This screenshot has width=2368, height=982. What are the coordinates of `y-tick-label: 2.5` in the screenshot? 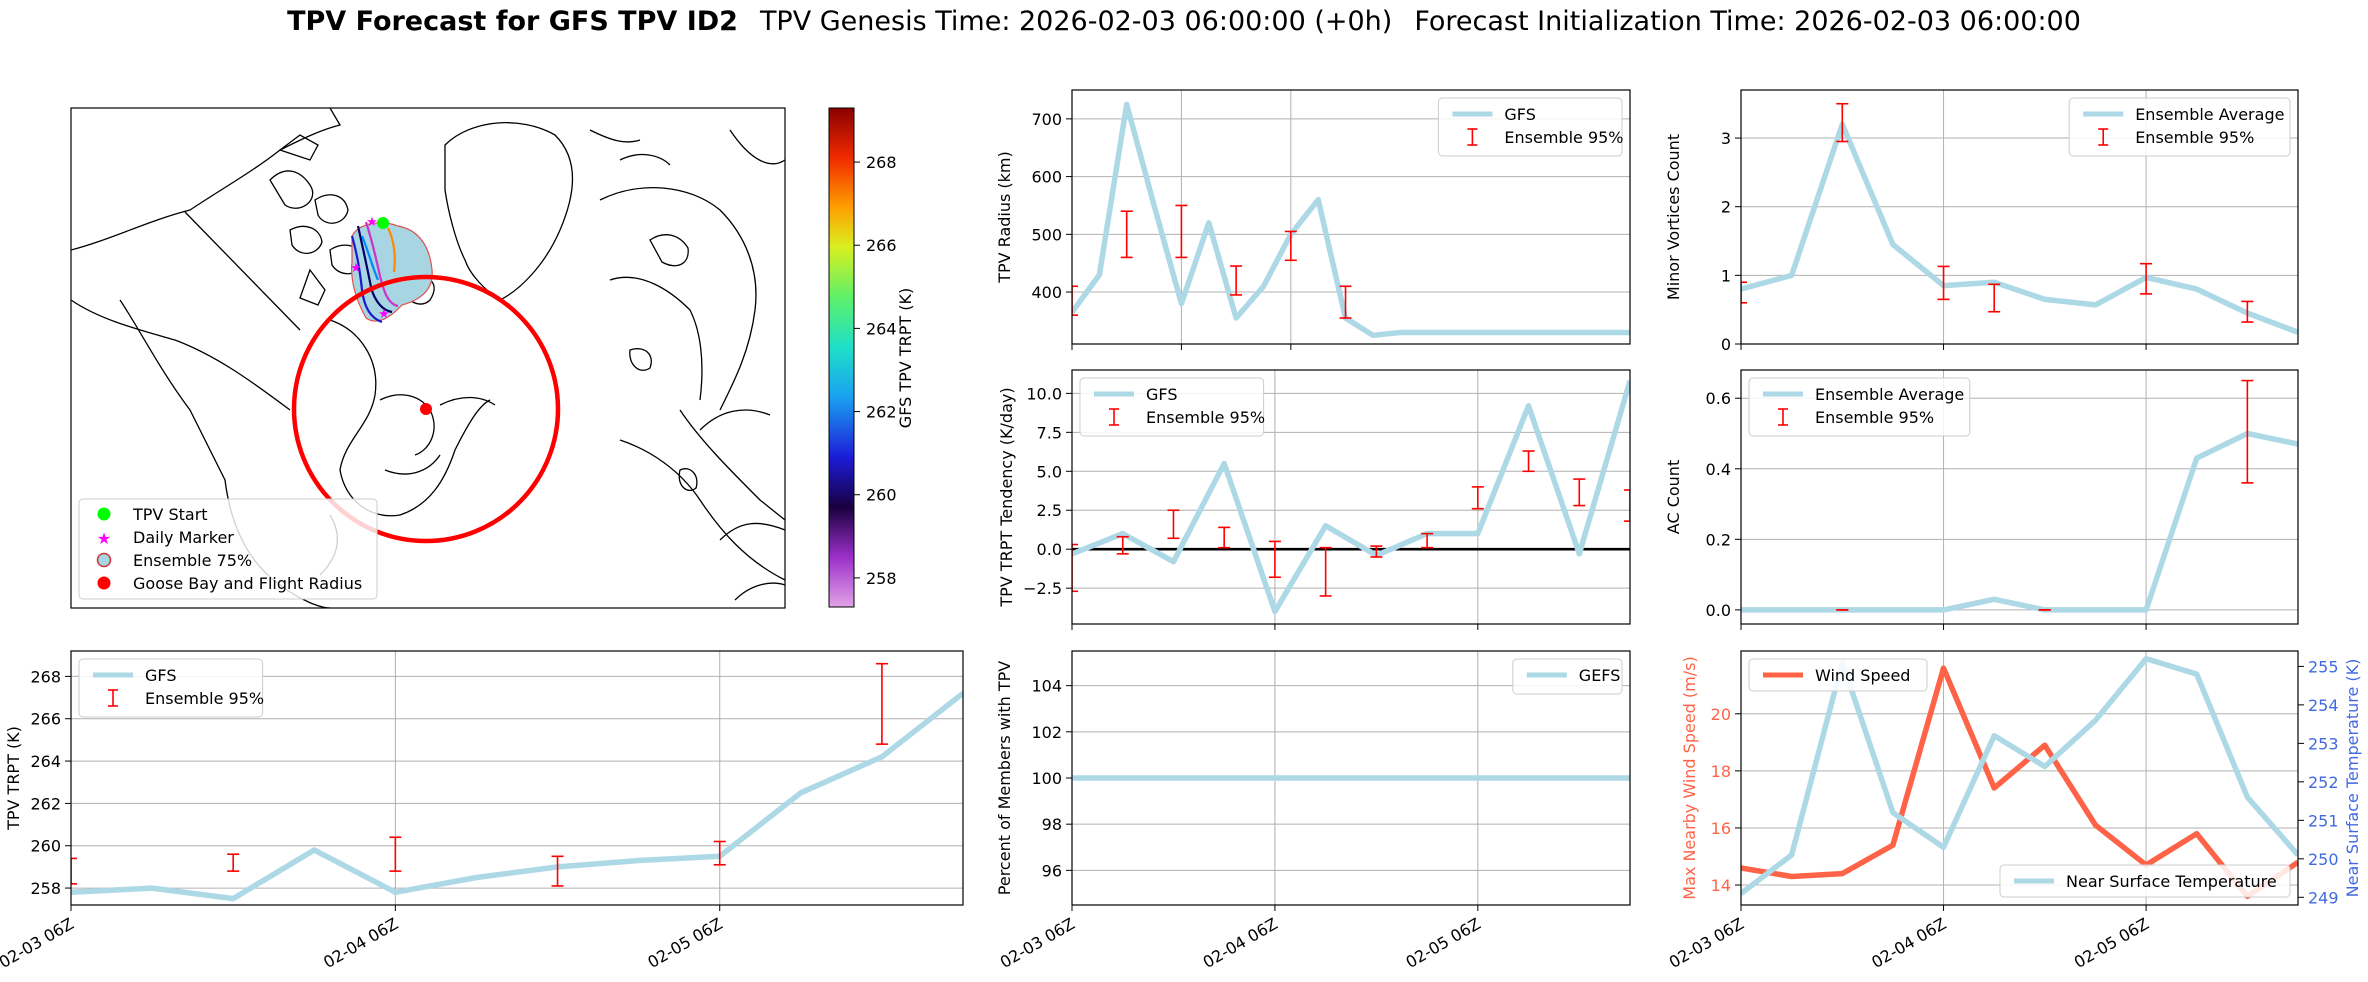 It's located at (1049, 510).